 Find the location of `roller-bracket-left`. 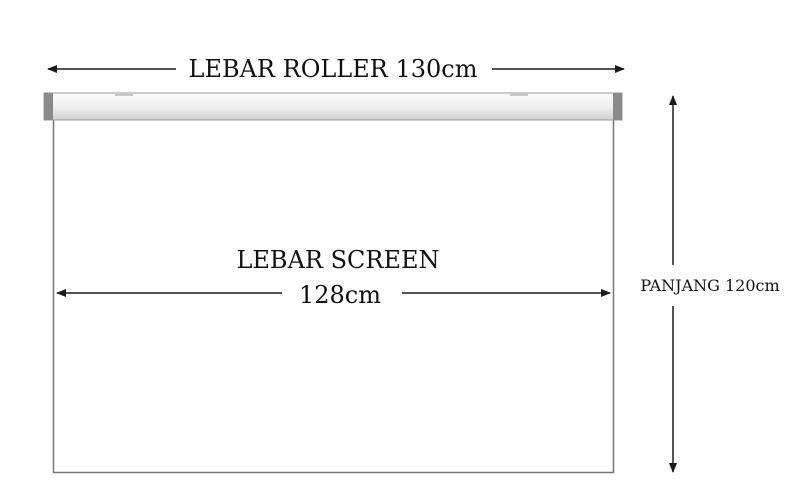

roller-bracket-left is located at coordinates (124, 94).